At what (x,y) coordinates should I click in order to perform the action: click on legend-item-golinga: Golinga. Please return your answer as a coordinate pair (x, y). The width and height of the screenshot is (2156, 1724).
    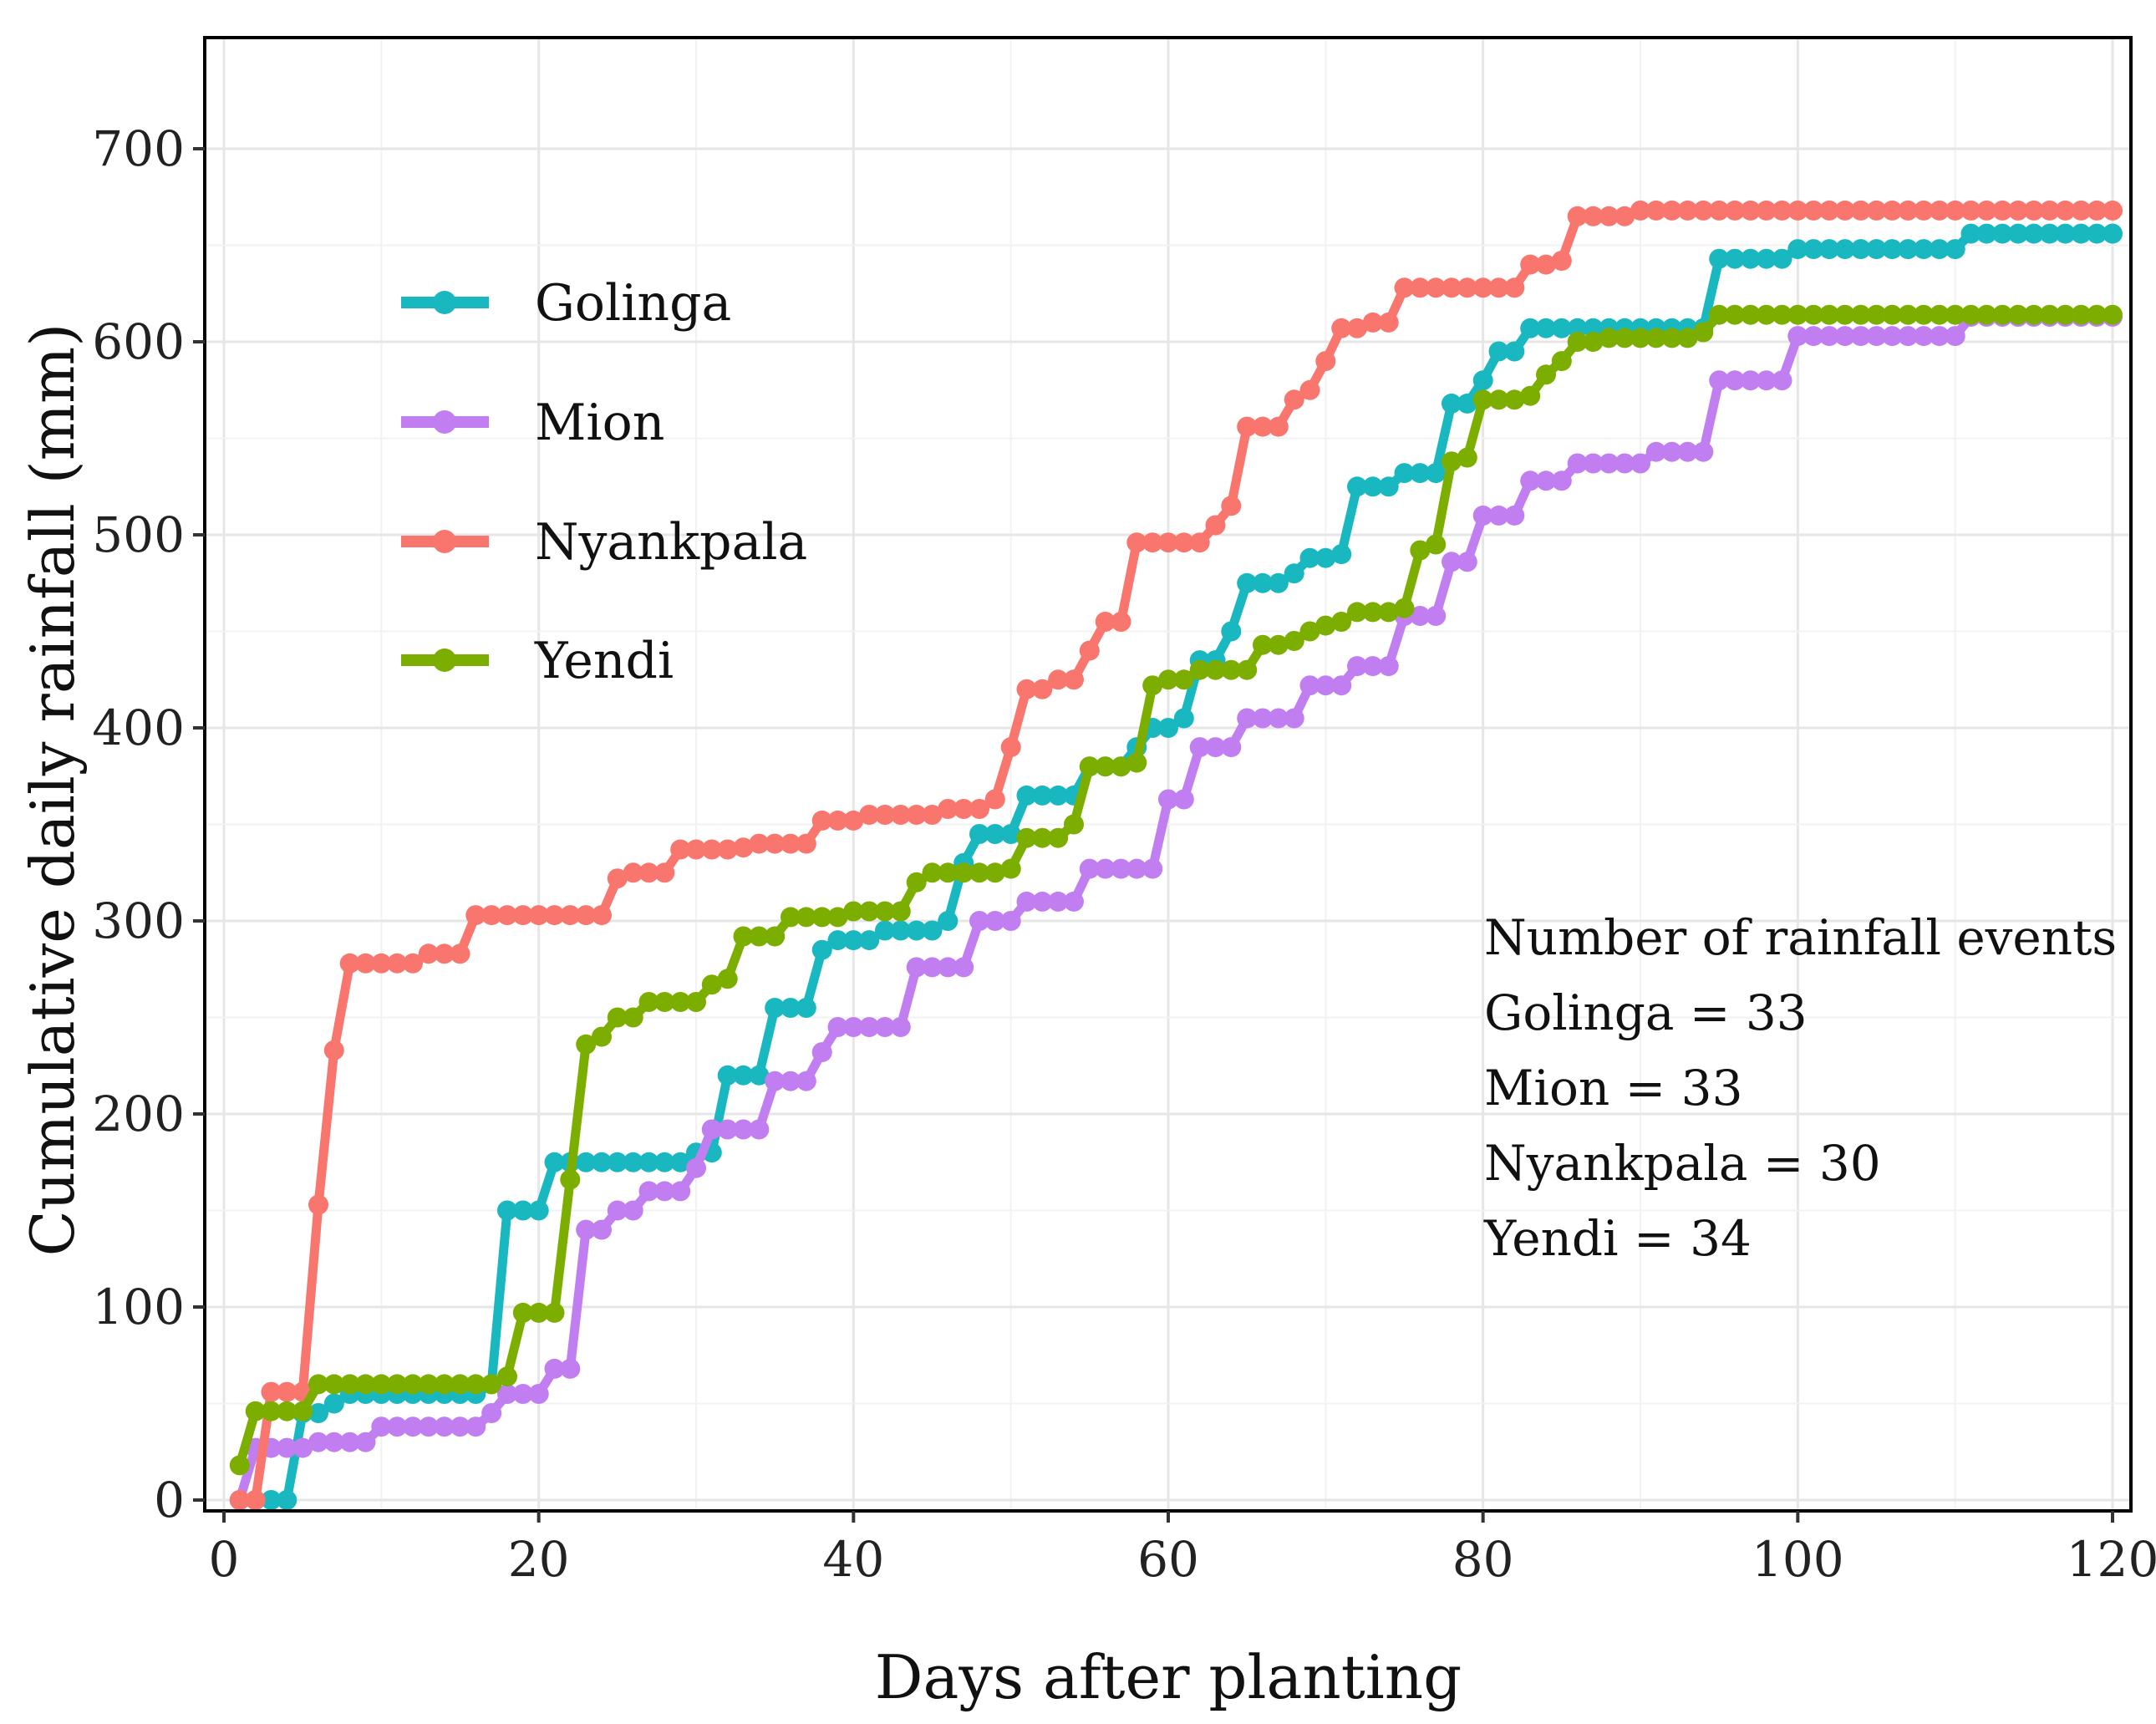
    Looking at the image, I should click on (566, 303).